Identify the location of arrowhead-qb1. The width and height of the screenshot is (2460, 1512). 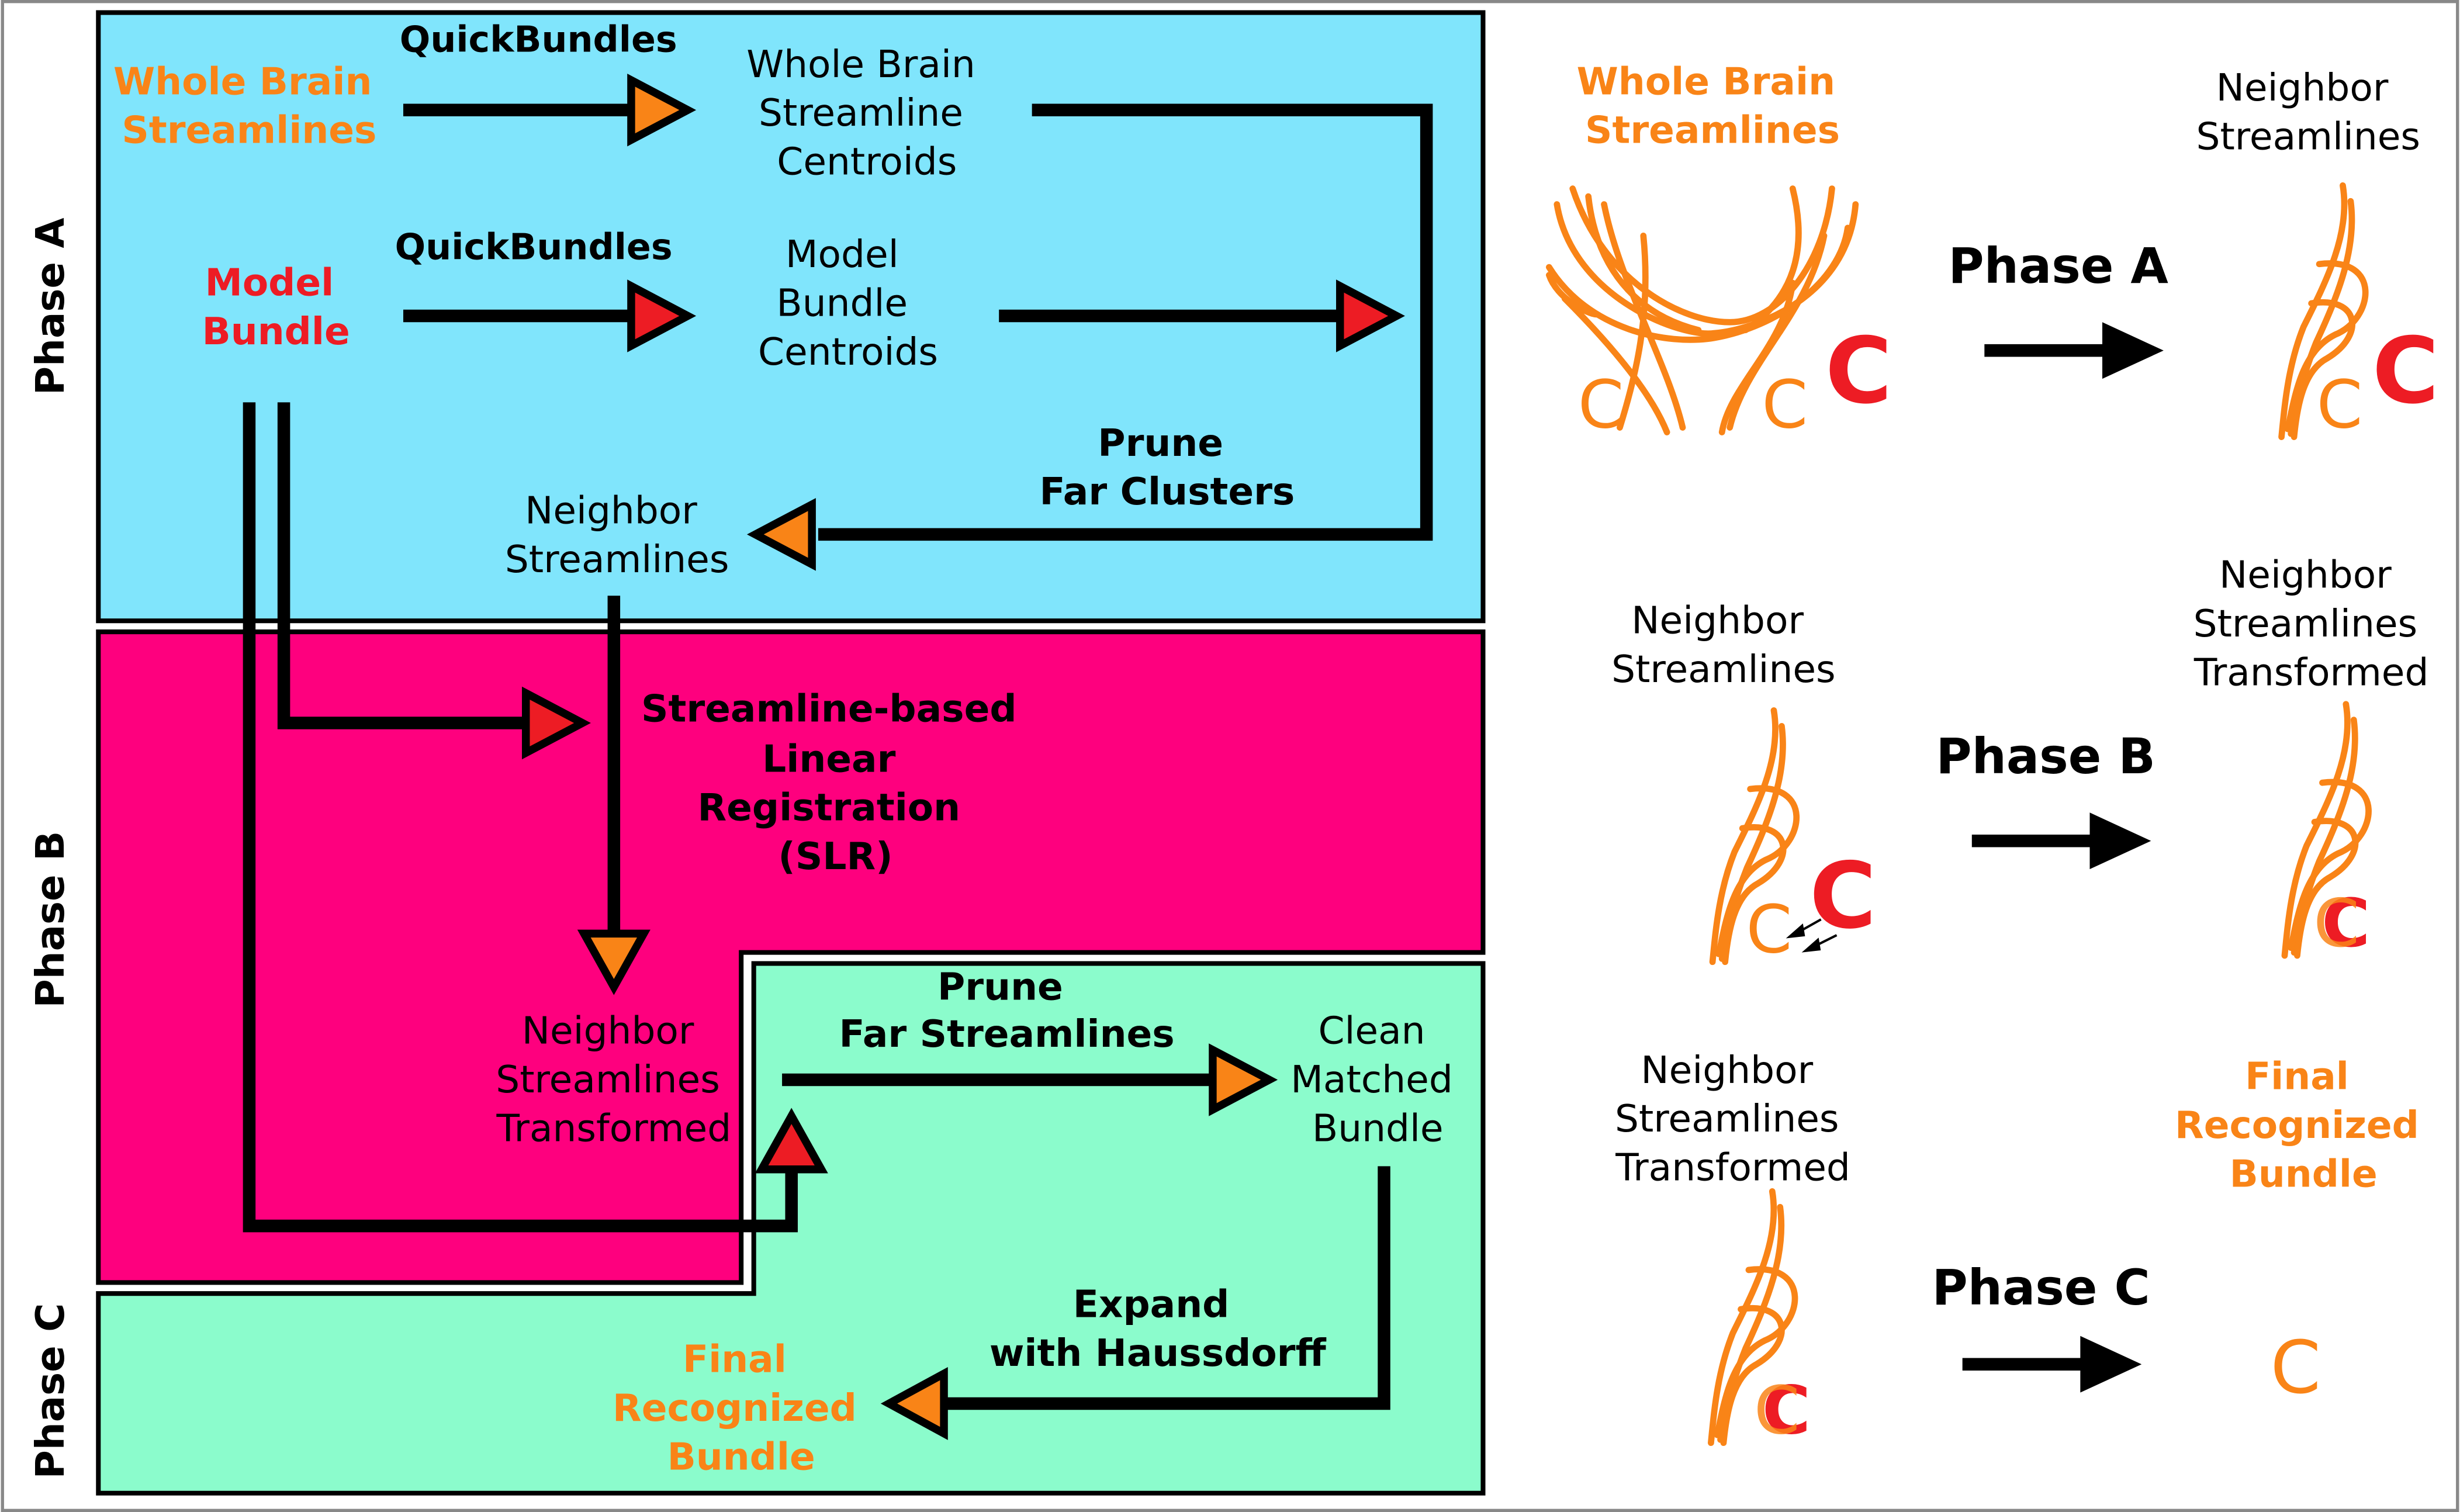
(662, 110).